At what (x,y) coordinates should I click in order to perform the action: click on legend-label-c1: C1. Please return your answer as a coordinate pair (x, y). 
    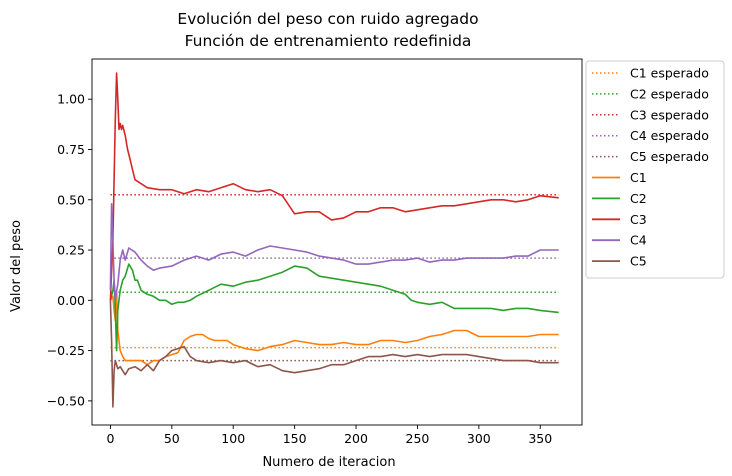
    Looking at the image, I should click on (638, 177).